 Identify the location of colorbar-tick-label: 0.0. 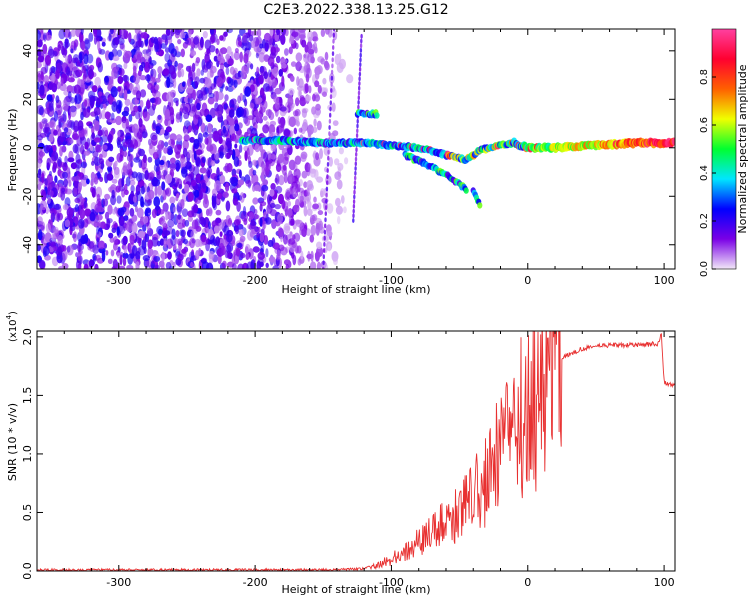
(704, 269).